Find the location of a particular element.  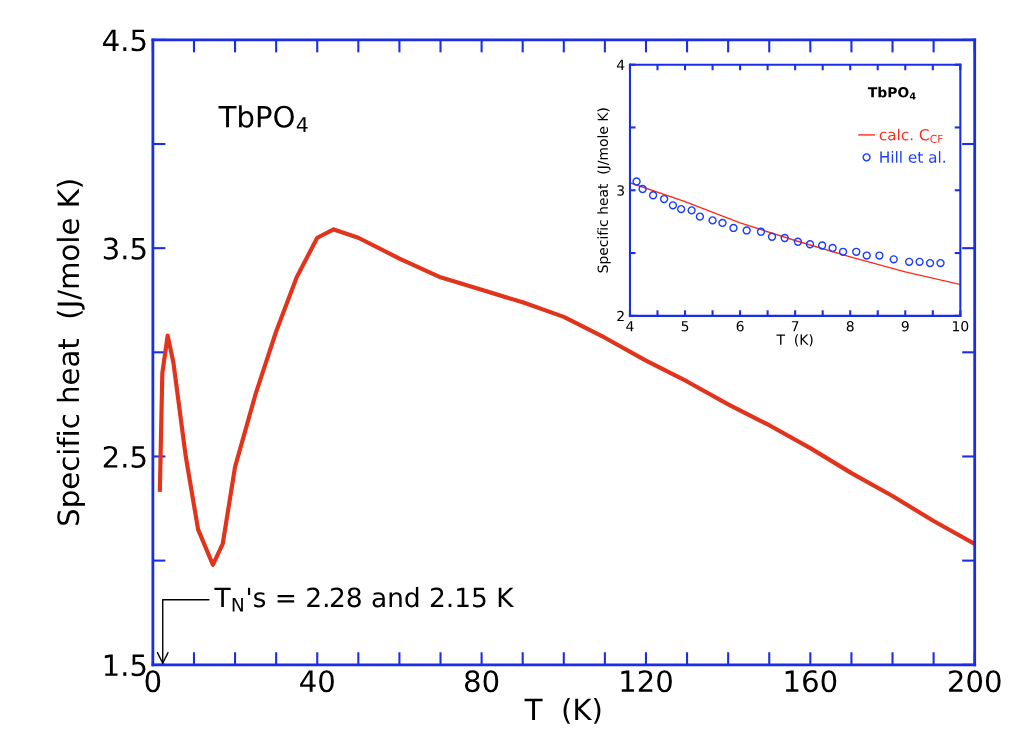

y-tick-label: 1.5 is located at coordinates (125, 665).